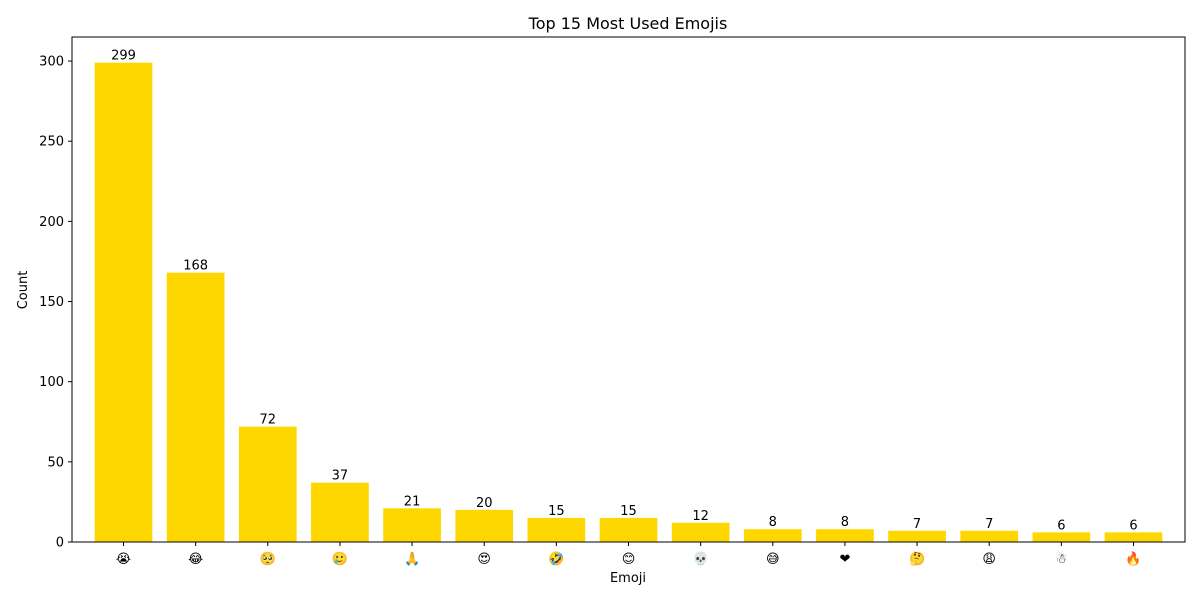  What do you see at coordinates (1062, 558) in the screenshot?
I see `x-tick-label-14: ☃` at bounding box center [1062, 558].